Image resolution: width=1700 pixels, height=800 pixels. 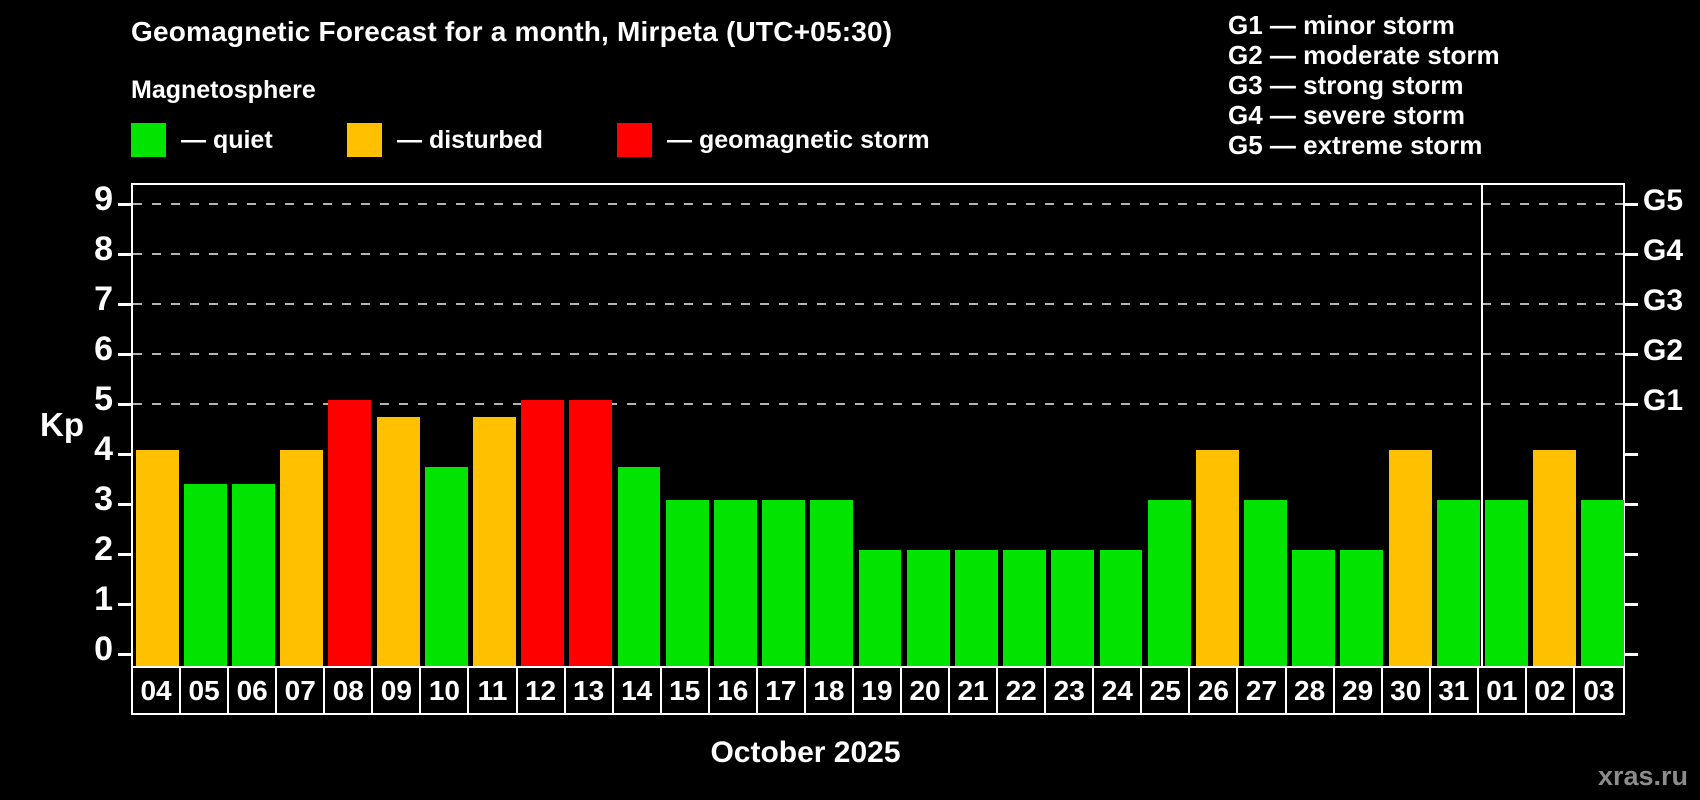 What do you see at coordinates (103, 499) in the screenshot?
I see `y-axis-tick-label-3: 3` at bounding box center [103, 499].